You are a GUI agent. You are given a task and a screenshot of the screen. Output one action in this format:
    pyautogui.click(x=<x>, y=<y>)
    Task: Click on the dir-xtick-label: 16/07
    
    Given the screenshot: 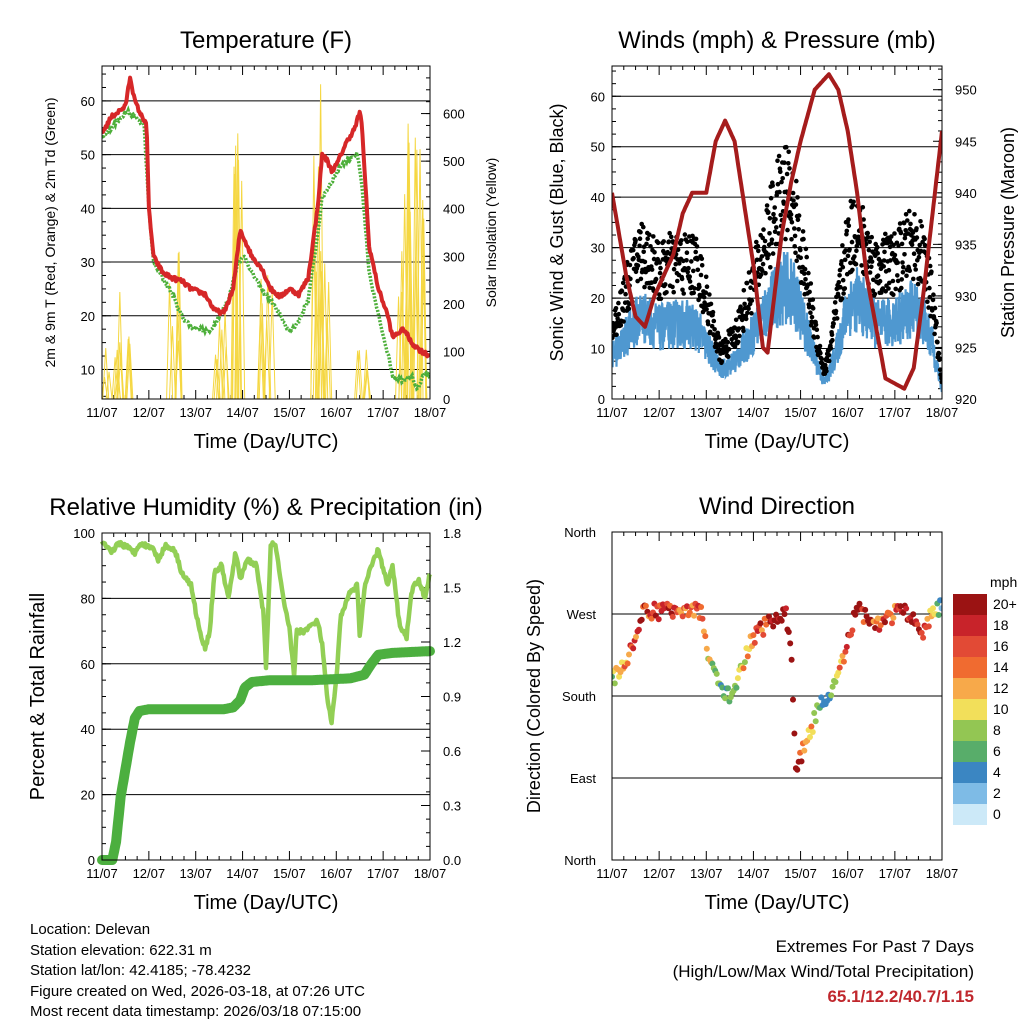 What is the action you would take?
    pyautogui.click(x=847, y=873)
    